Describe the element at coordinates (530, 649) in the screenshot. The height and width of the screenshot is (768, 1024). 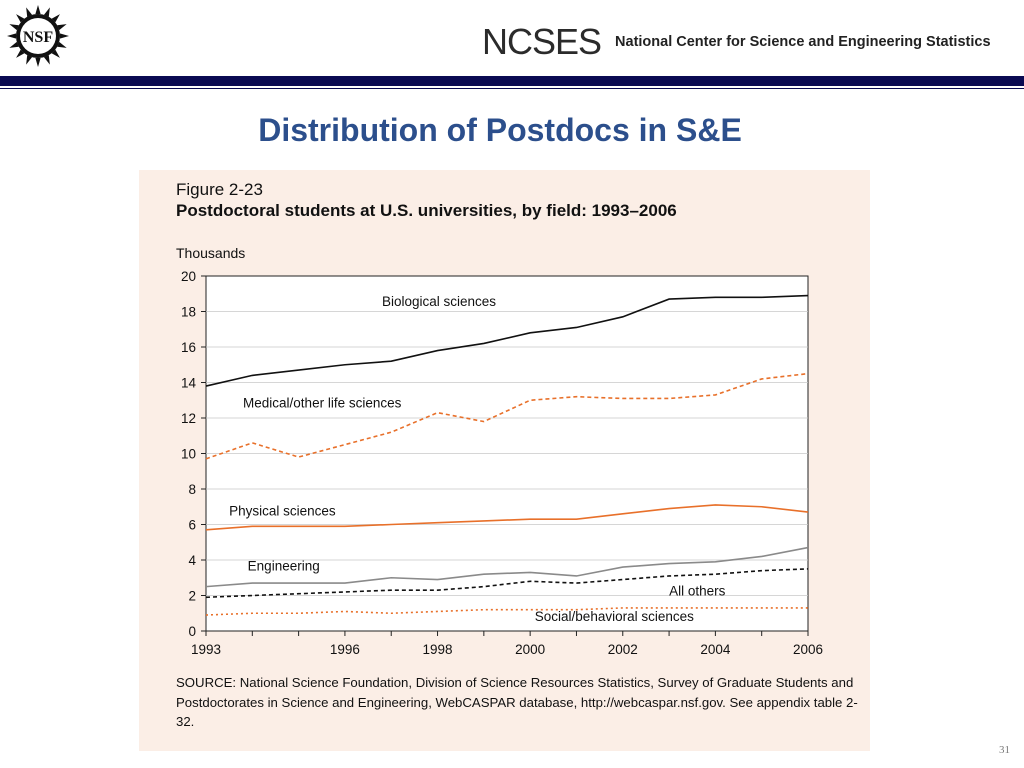
I see `x-tick-label: 2000` at that location.